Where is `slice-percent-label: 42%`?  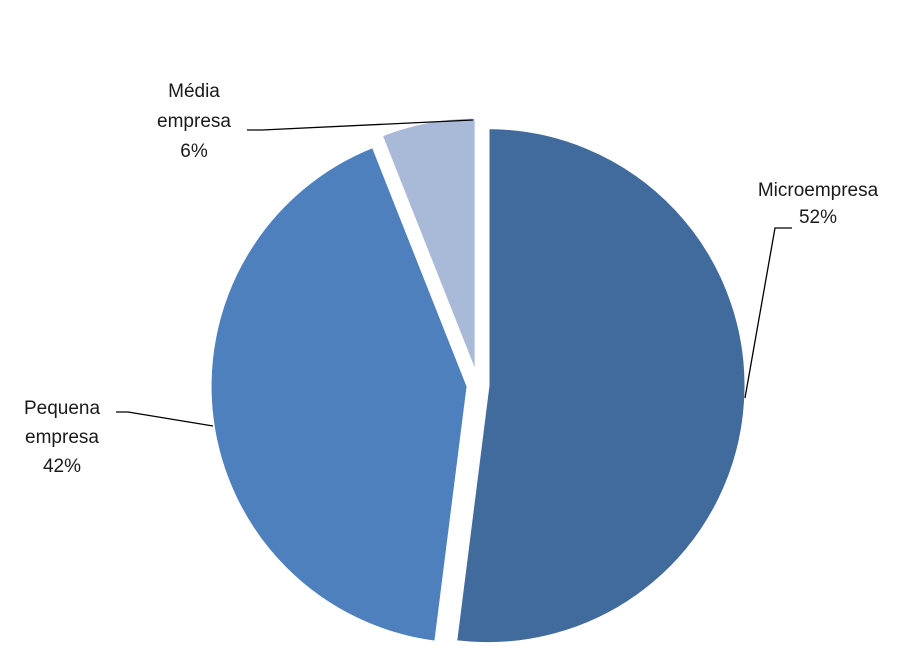
slice-percent-label: 42% is located at coordinates (62, 466).